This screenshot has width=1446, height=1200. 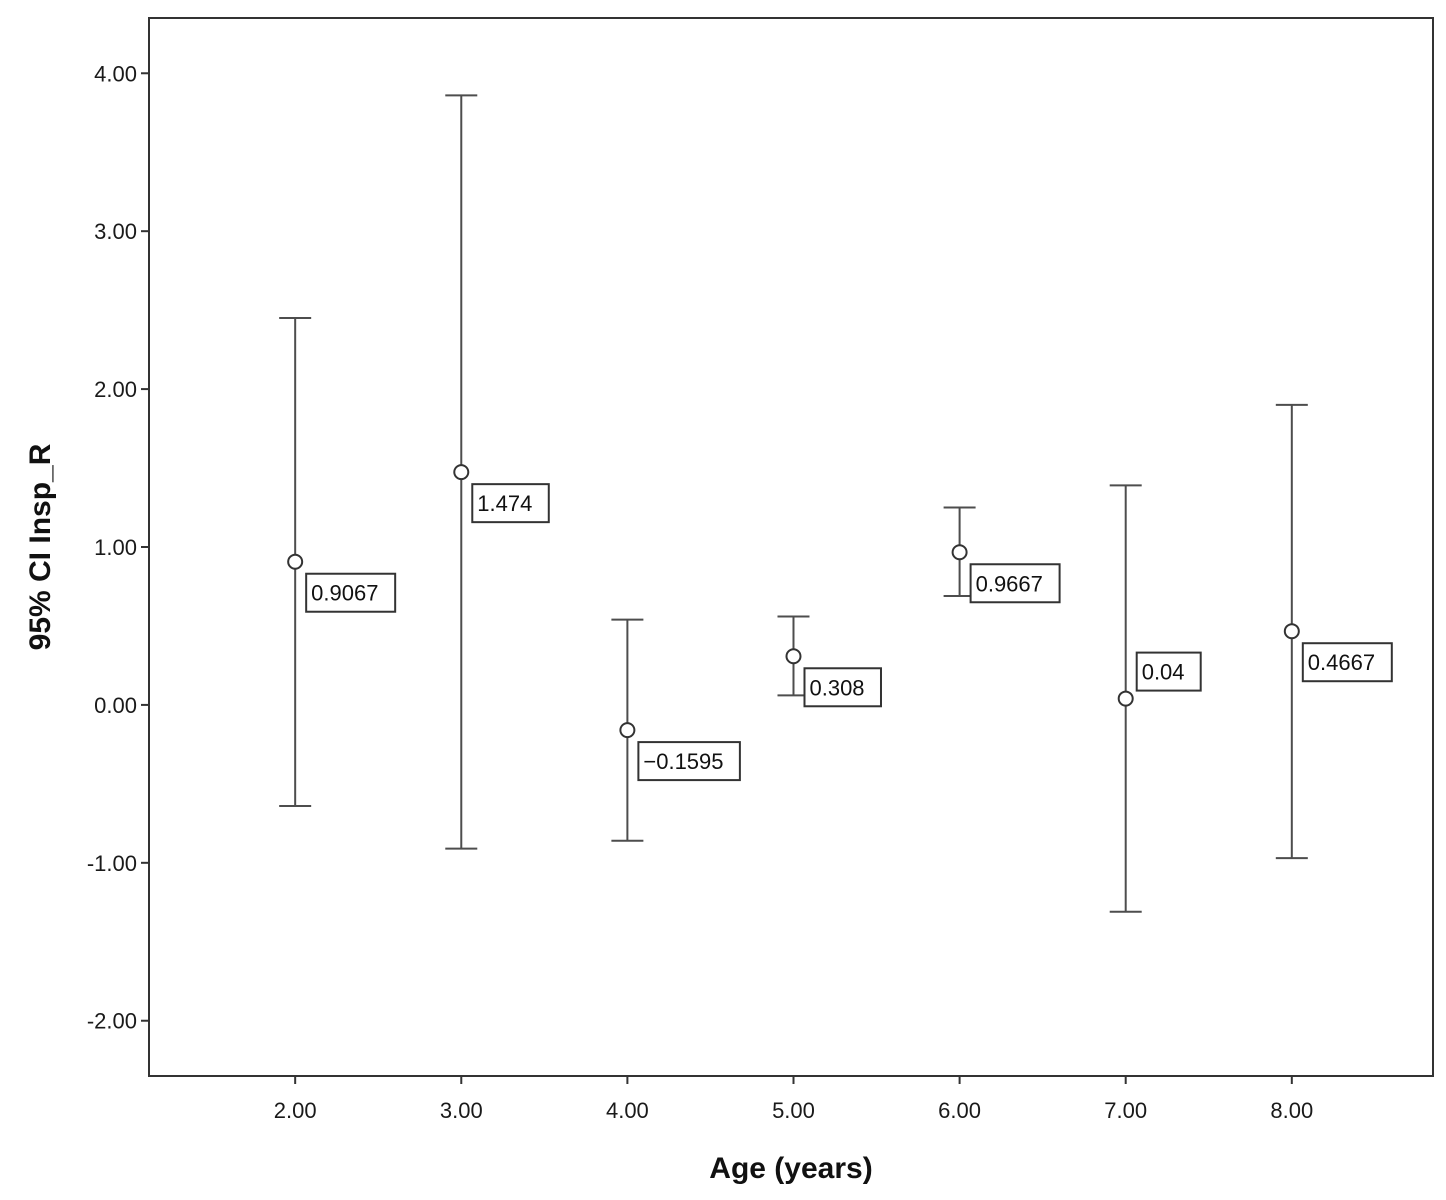 I want to click on error-bar-group: 1.474, so click(x=497, y=472).